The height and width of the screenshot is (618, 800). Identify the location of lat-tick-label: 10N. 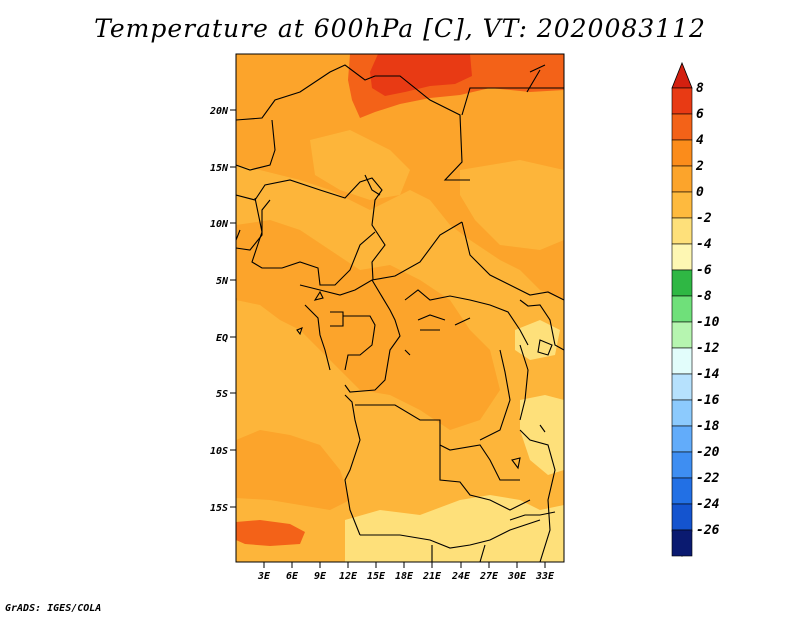
(219, 224).